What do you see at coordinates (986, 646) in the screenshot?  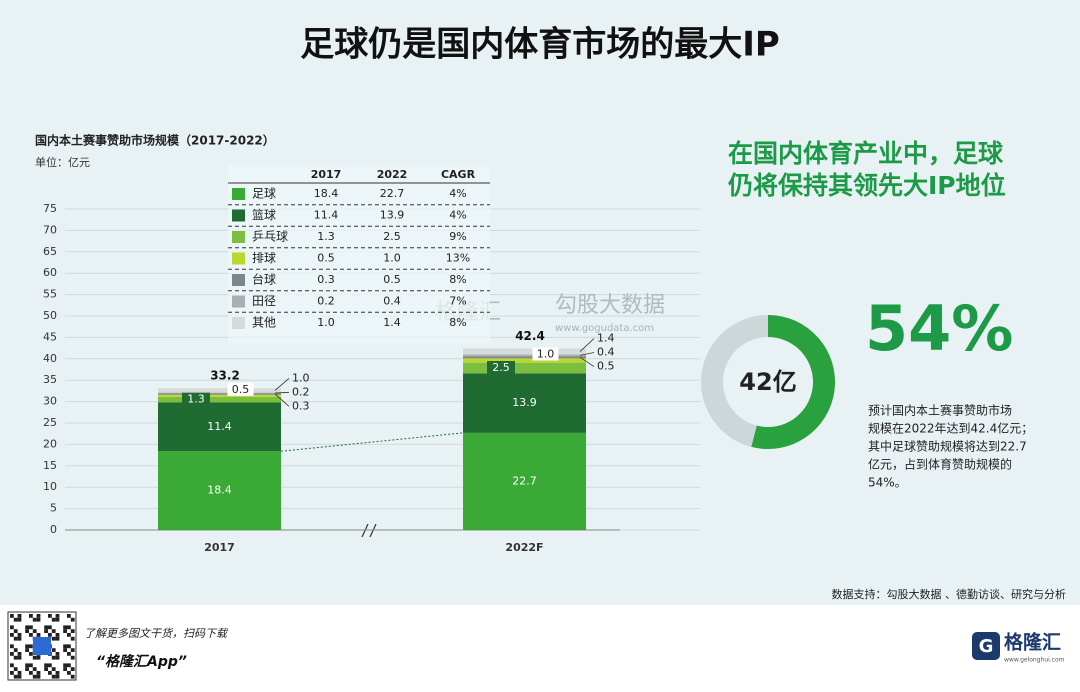 I see `logo-icon` at bounding box center [986, 646].